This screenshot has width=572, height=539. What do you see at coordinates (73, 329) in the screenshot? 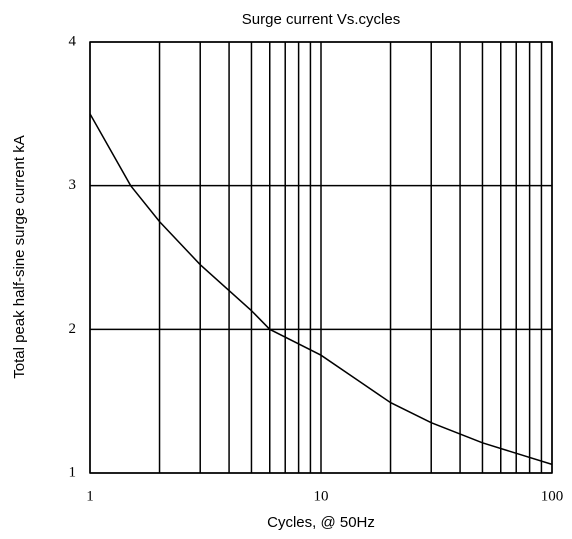
I see `y-tick-label: 2` at bounding box center [73, 329].